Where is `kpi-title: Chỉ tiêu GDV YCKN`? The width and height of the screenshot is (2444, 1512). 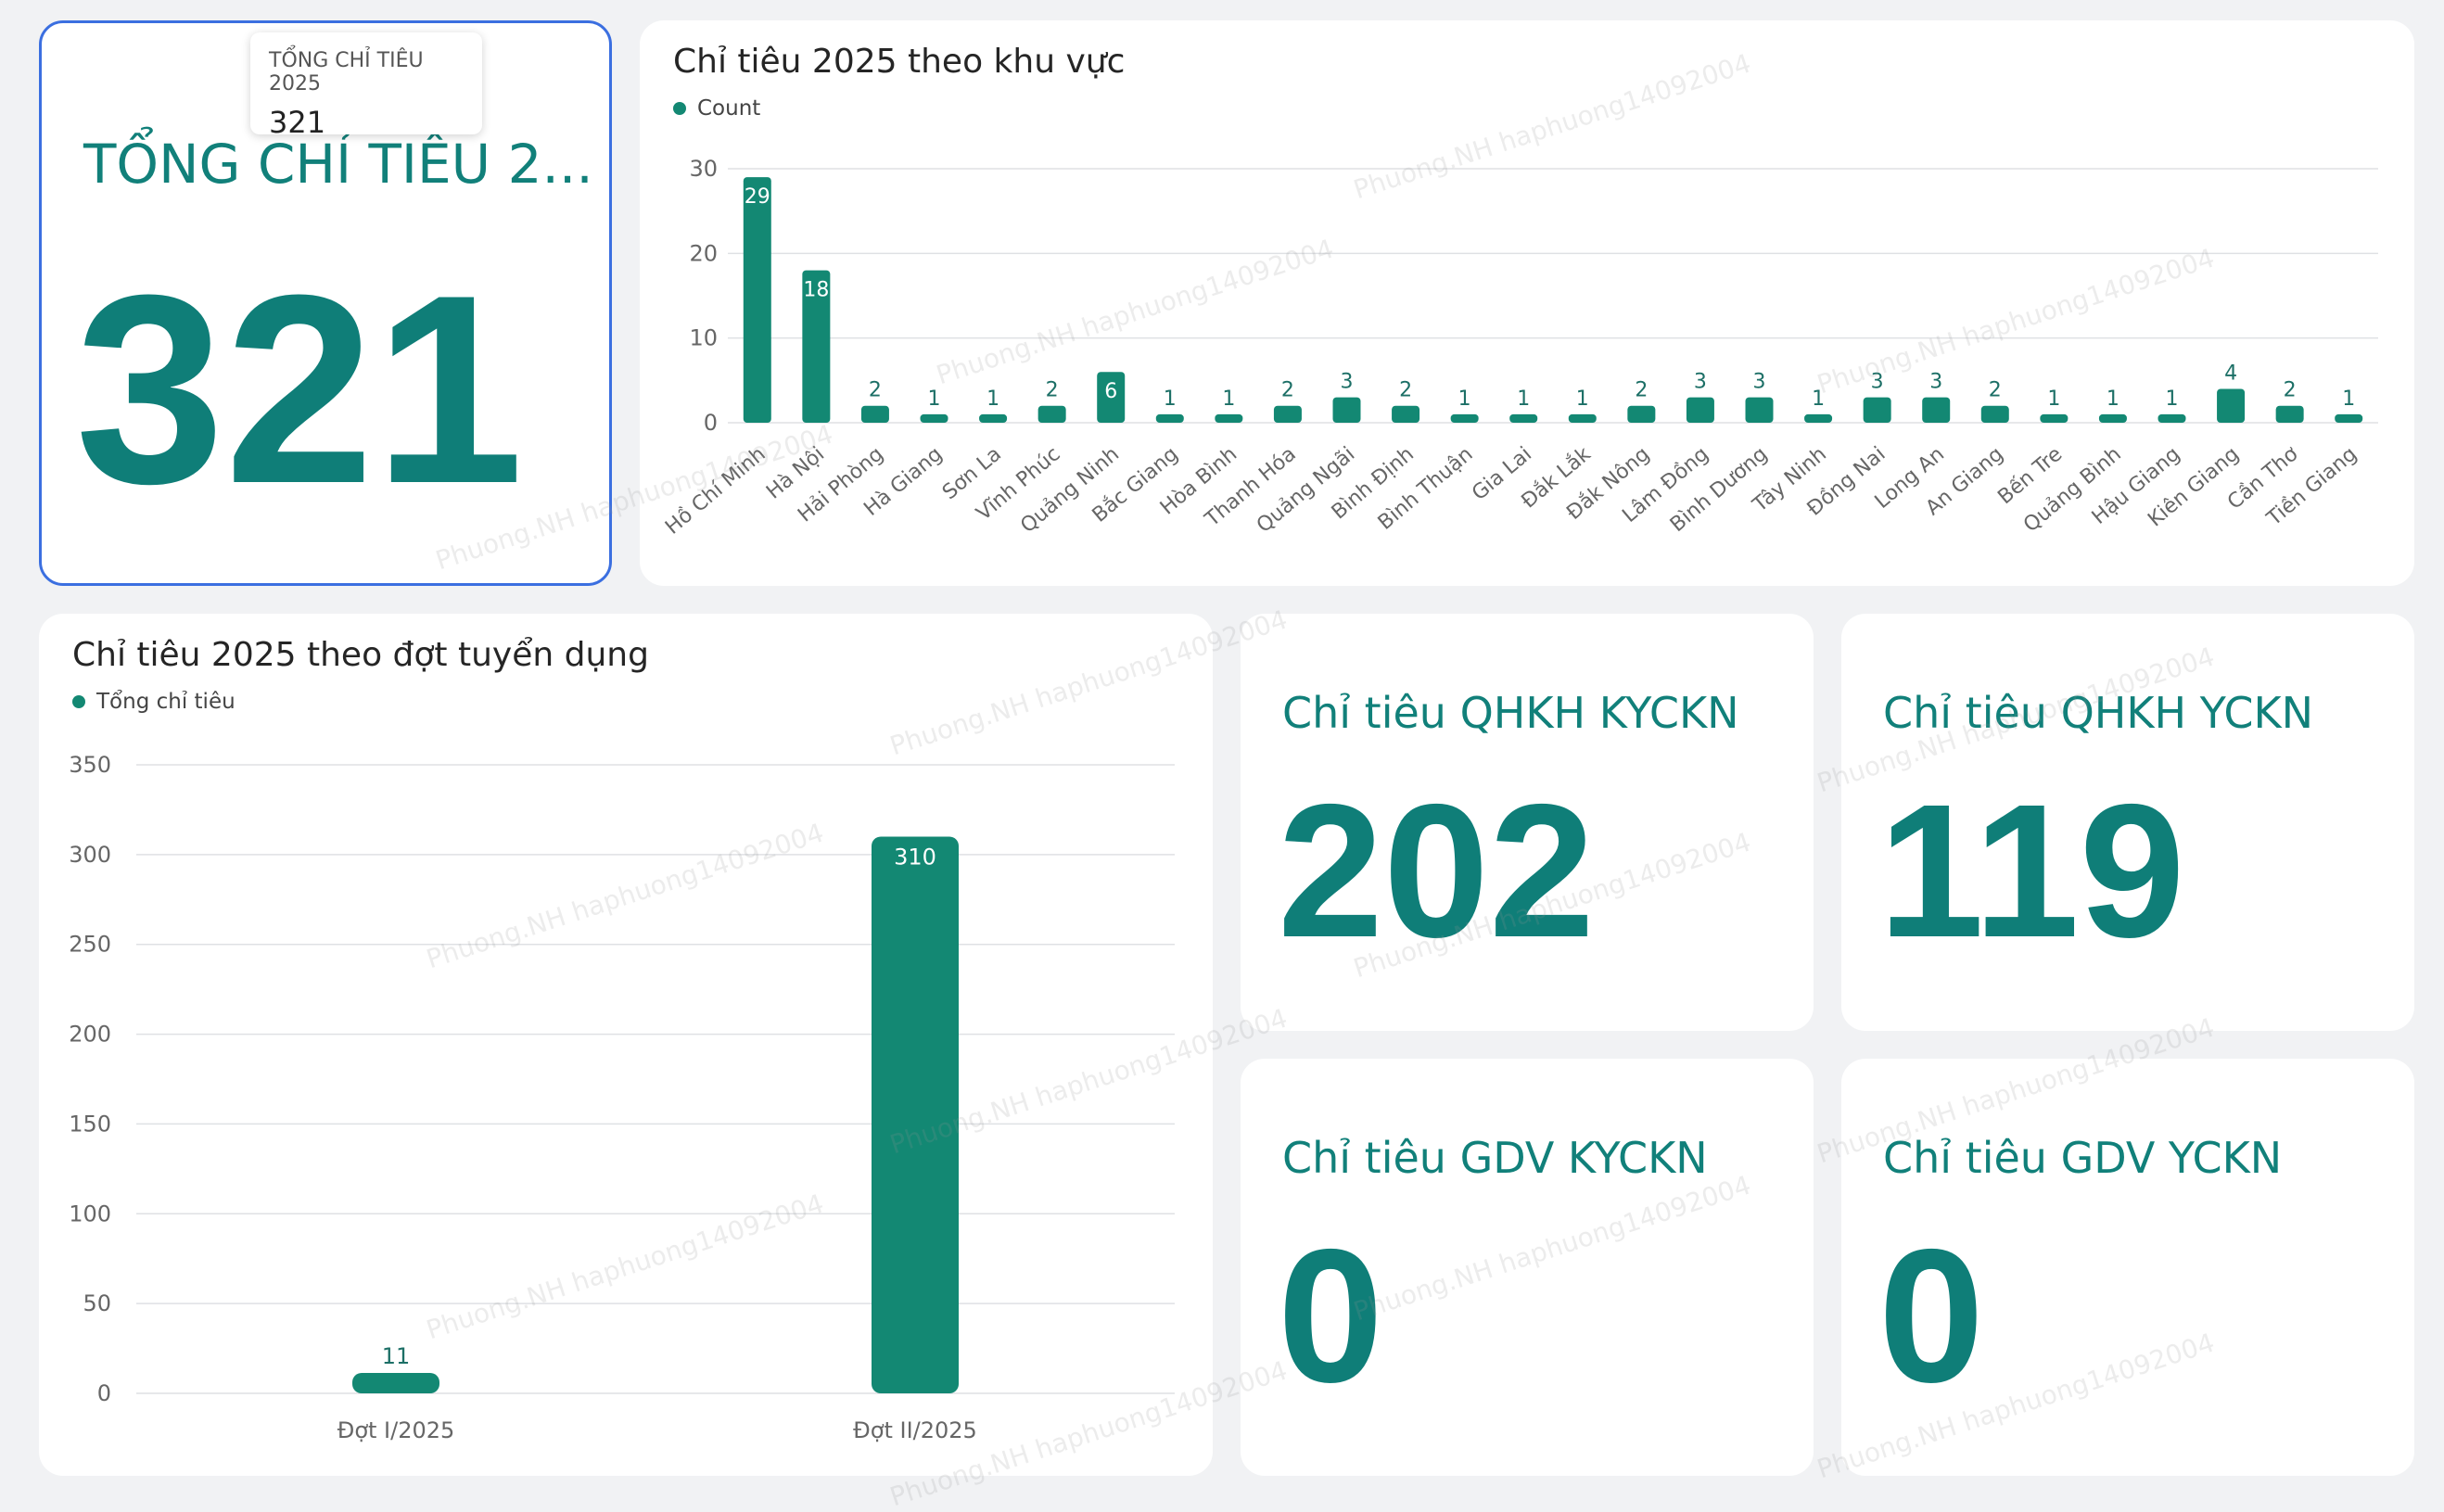 kpi-title: Chỉ tiêu GDV YCKN is located at coordinates (2083, 1158).